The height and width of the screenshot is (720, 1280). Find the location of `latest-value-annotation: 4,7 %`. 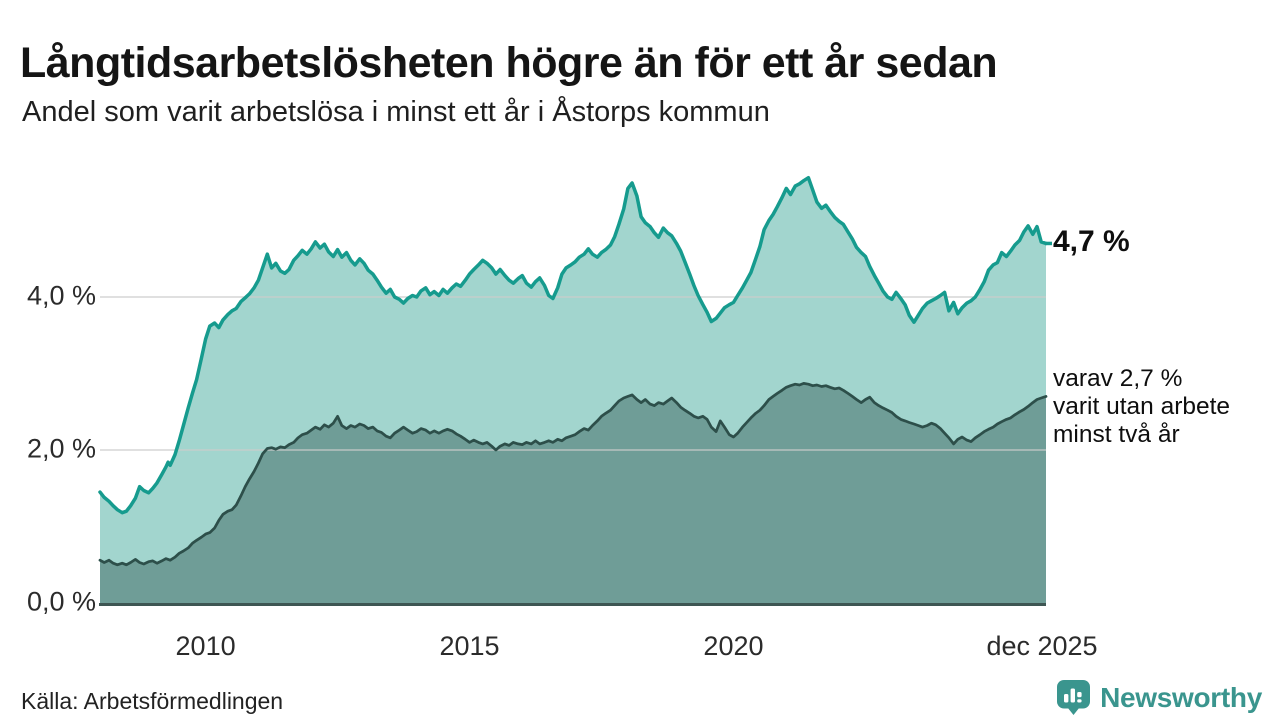

latest-value-annotation: 4,7 % is located at coordinates (1091, 242).